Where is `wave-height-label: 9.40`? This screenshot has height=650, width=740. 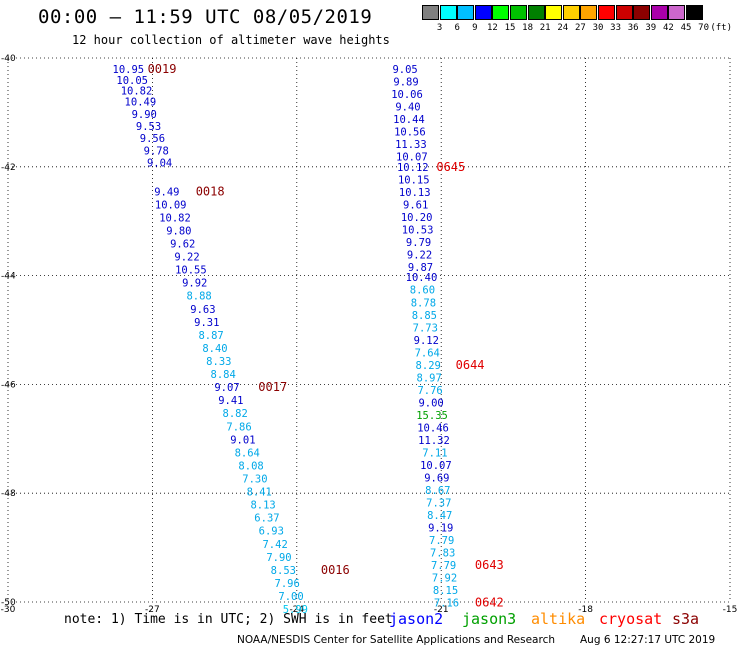
wave-height-label: 9.40 is located at coordinates (407, 107).